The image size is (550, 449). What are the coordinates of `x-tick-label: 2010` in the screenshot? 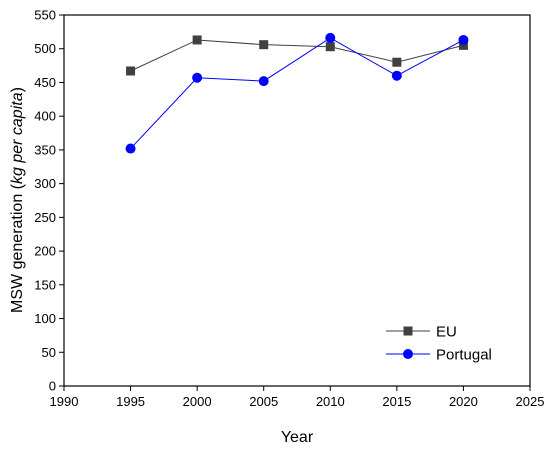 It's located at (330, 401).